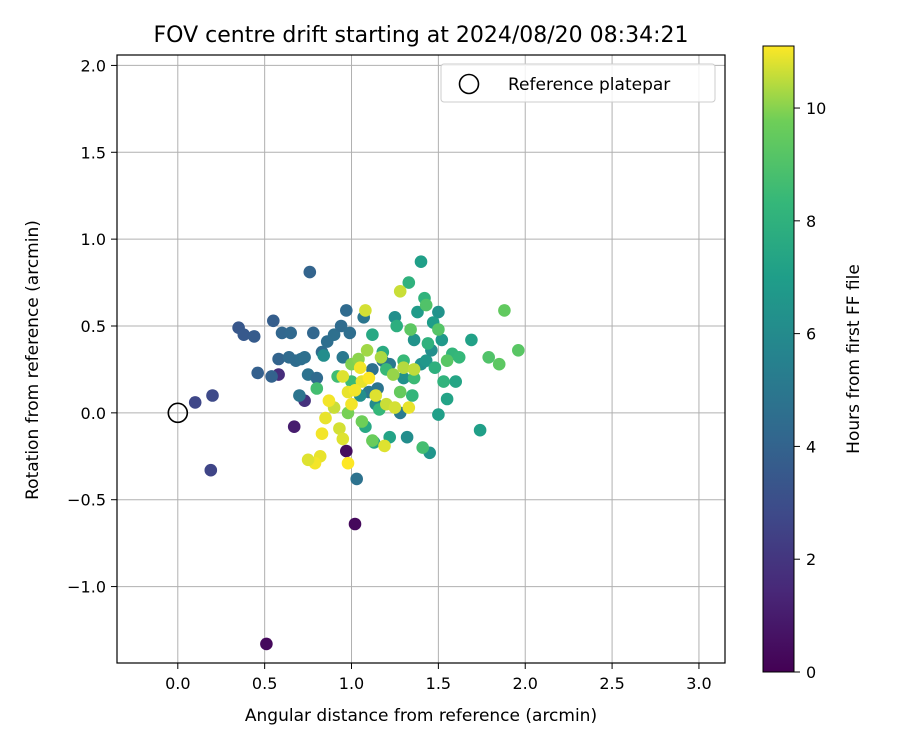 This screenshot has width=900, height=750. I want to click on y-axis-ticks: −1.0 −0.5 0.0 0.5 1.0 1.5 2.0, so click(92, 326).